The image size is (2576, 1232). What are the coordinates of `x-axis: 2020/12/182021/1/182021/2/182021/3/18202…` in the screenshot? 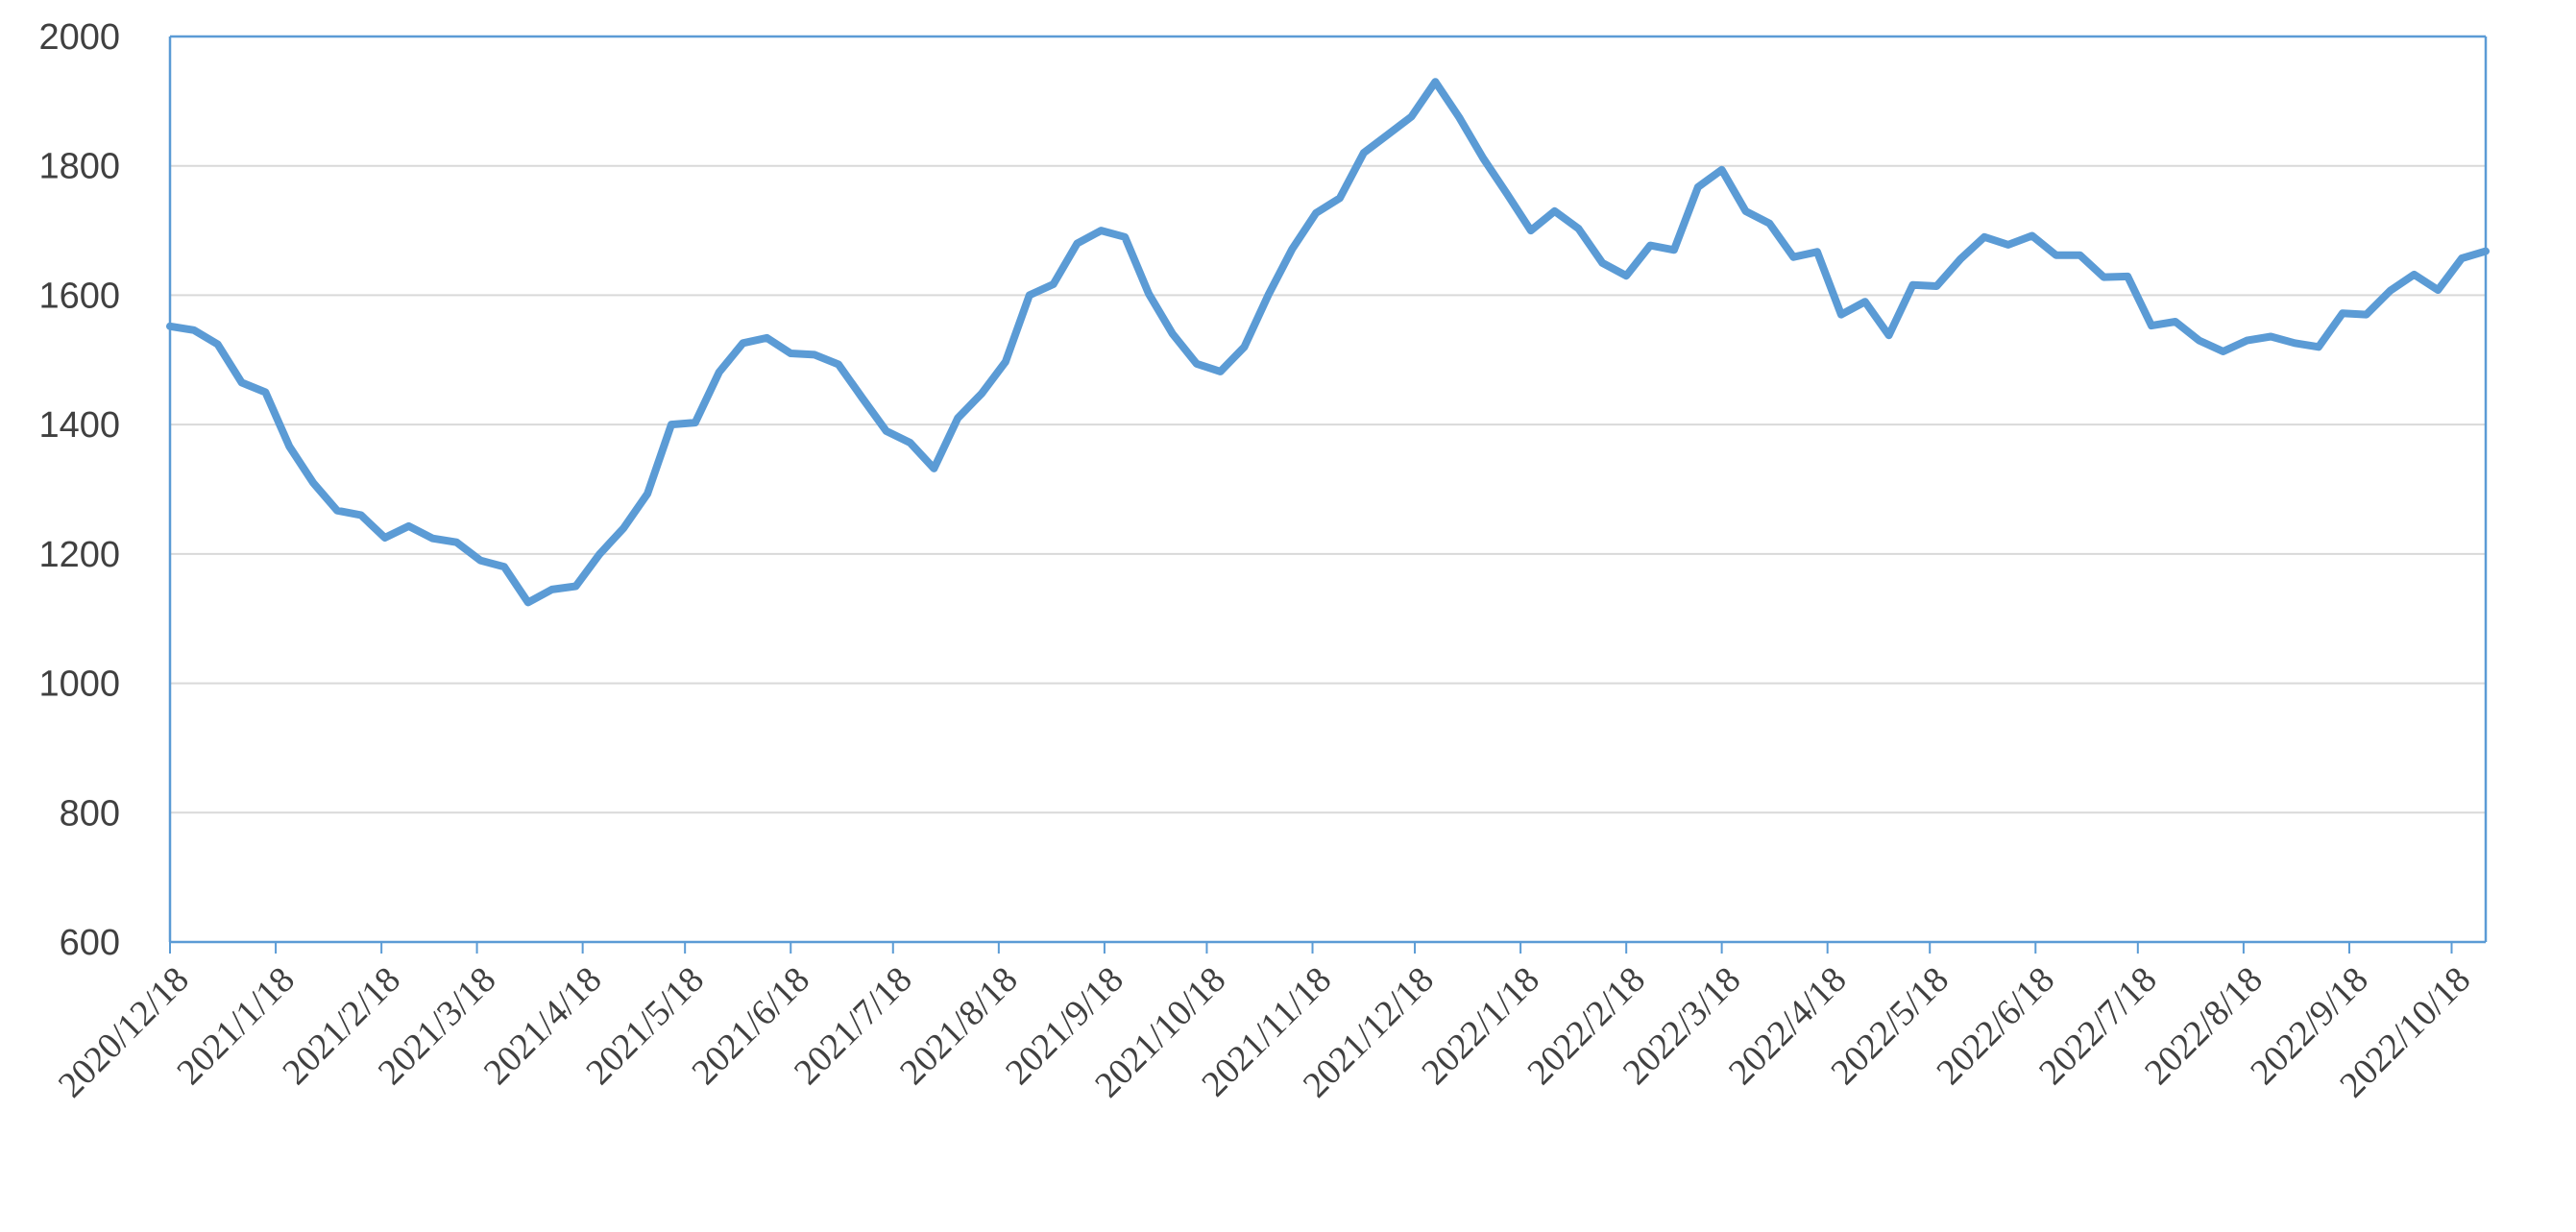 It's located at (1264, 1023).